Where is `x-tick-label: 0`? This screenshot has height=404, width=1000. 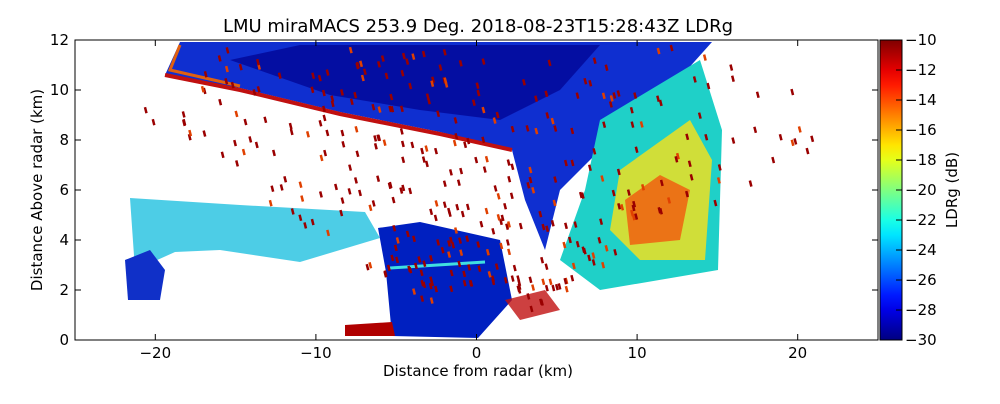
x-tick-label: 0 is located at coordinates (477, 353).